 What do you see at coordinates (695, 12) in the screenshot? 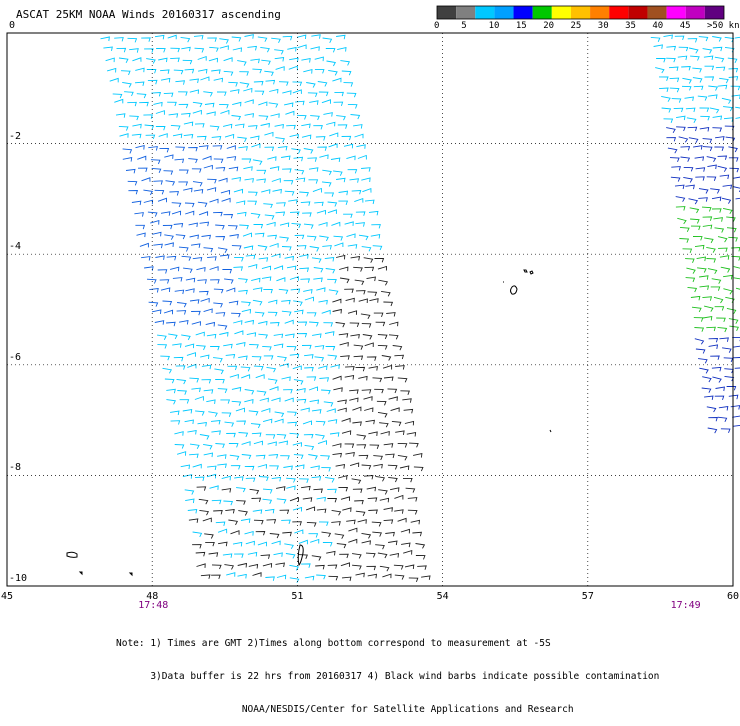
I see `legend-swatch` at bounding box center [695, 12].